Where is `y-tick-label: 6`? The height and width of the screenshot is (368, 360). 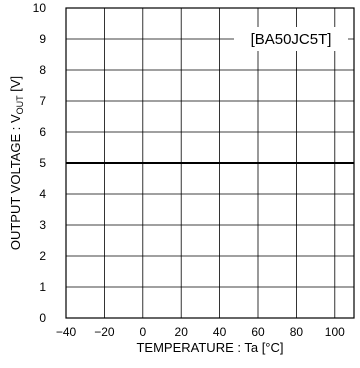
y-tick-label: 6 is located at coordinates (42, 132).